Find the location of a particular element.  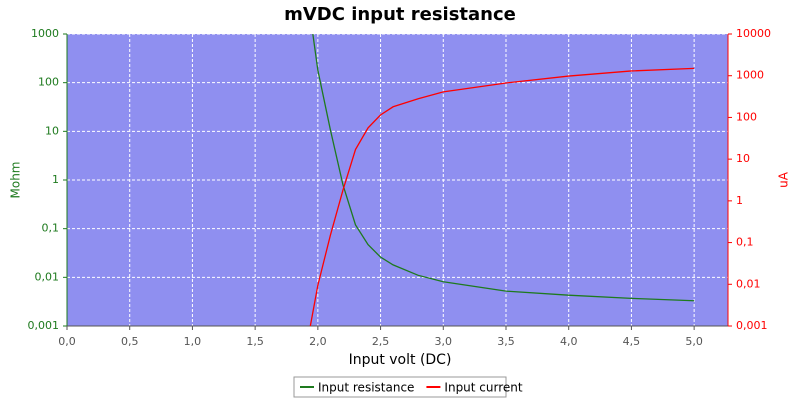

legend-label: Input current is located at coordinates (483, 388).